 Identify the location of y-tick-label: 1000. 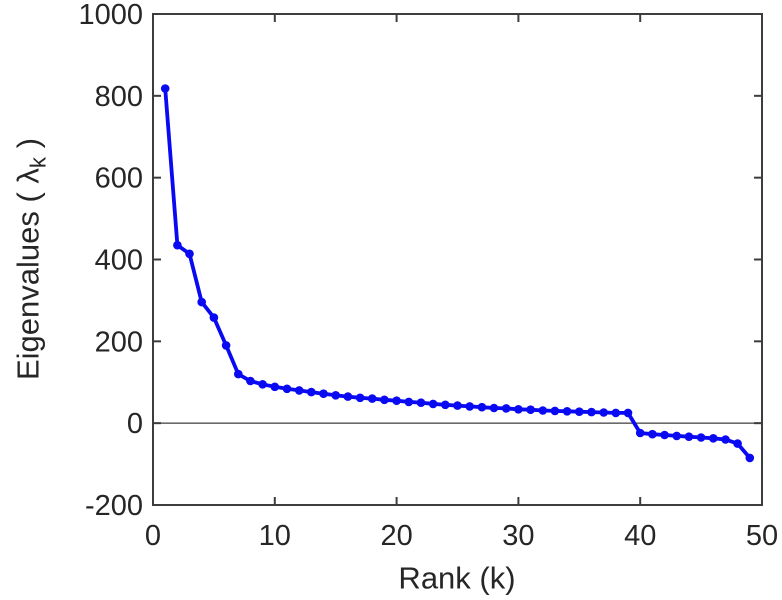
(110, 15).